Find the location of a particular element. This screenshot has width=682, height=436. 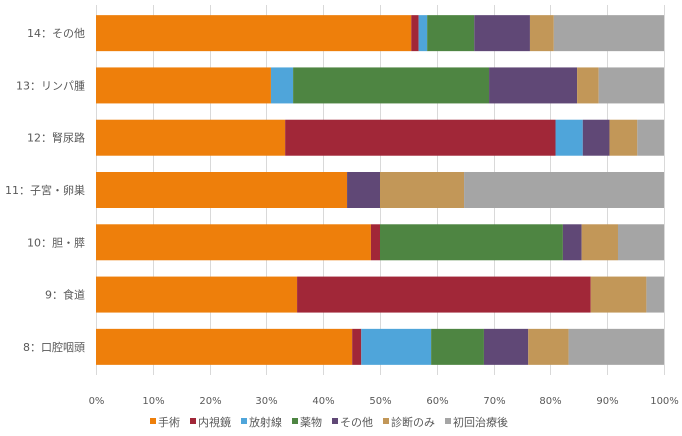

x-tick-label: 90% is located at coordinates (607, 401).